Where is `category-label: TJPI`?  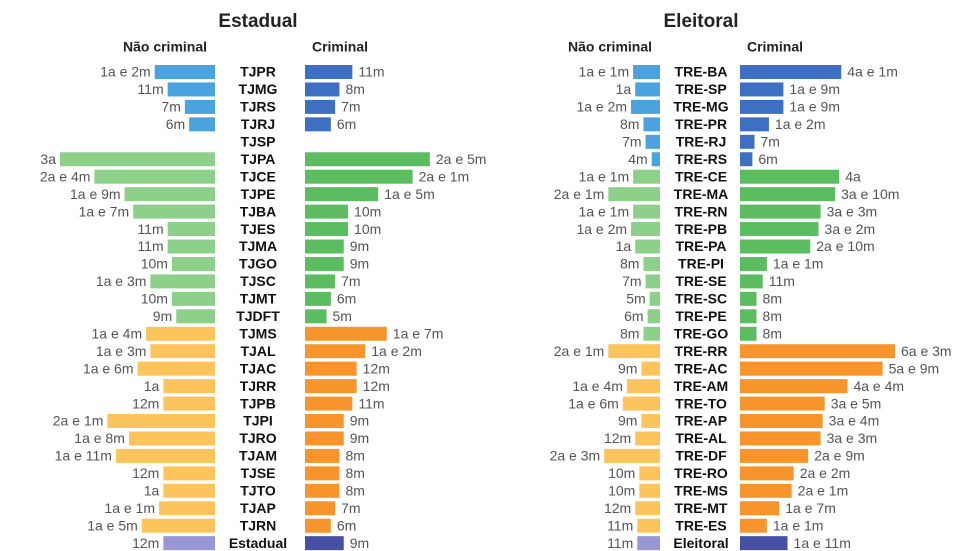 category-label: TJPI is located at coordinates (258, 421).